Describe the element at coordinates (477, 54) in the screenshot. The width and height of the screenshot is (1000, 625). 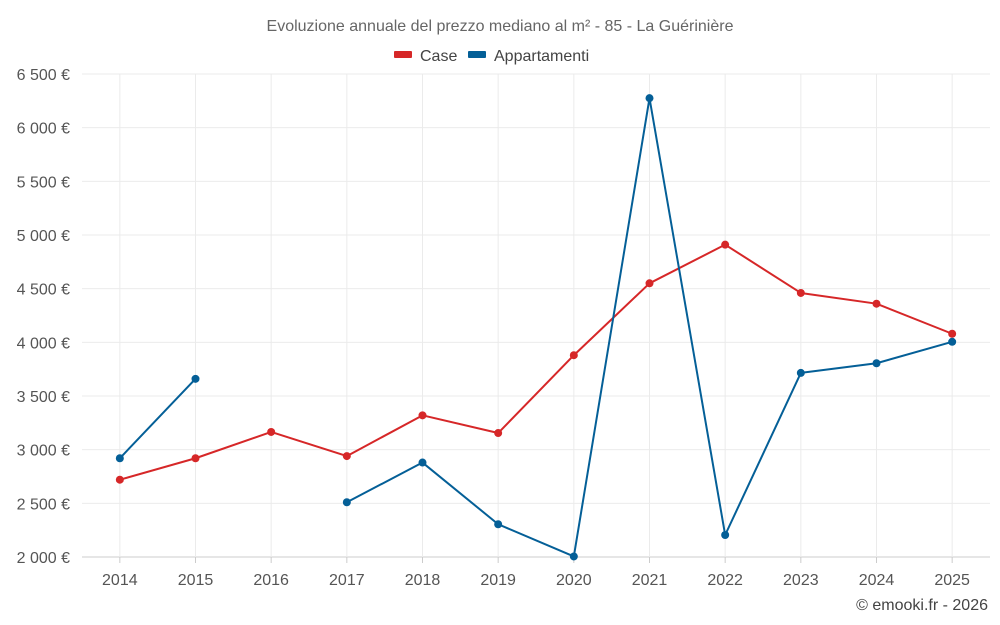
I see `legend-swatch-appartamenti` at that location.